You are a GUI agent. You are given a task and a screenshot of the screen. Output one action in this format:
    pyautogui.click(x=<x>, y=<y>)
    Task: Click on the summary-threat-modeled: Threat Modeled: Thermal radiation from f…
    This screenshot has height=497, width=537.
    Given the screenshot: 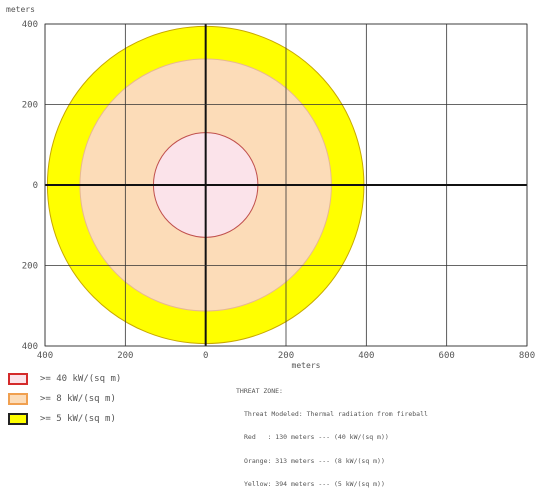 What is the action you would take?
    pyautogui.click(x=336, y=413)
    